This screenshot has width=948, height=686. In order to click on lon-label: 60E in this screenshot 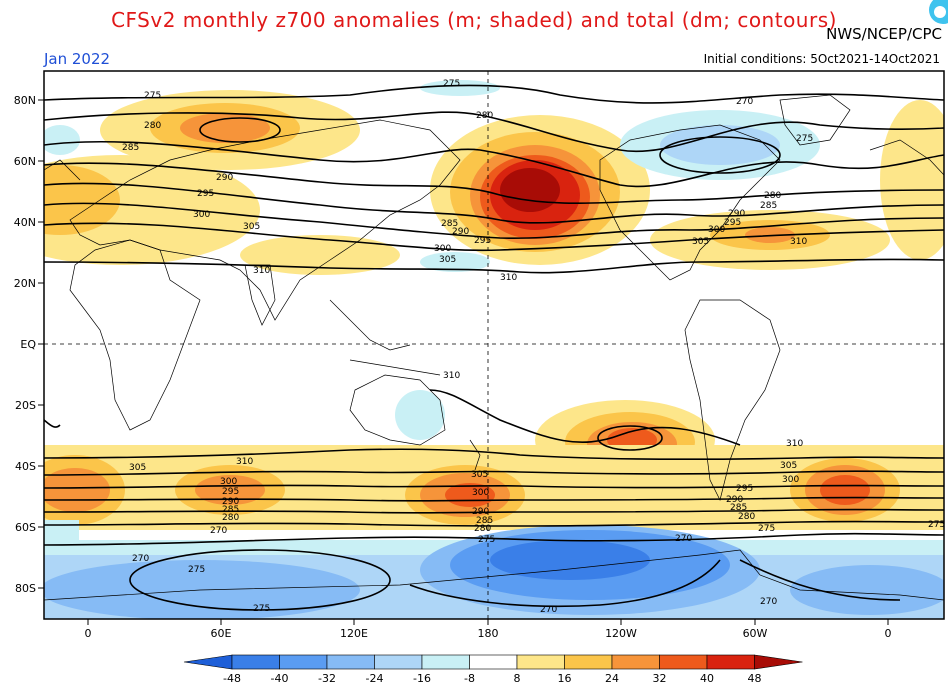, I will do `click(221, 633)`.